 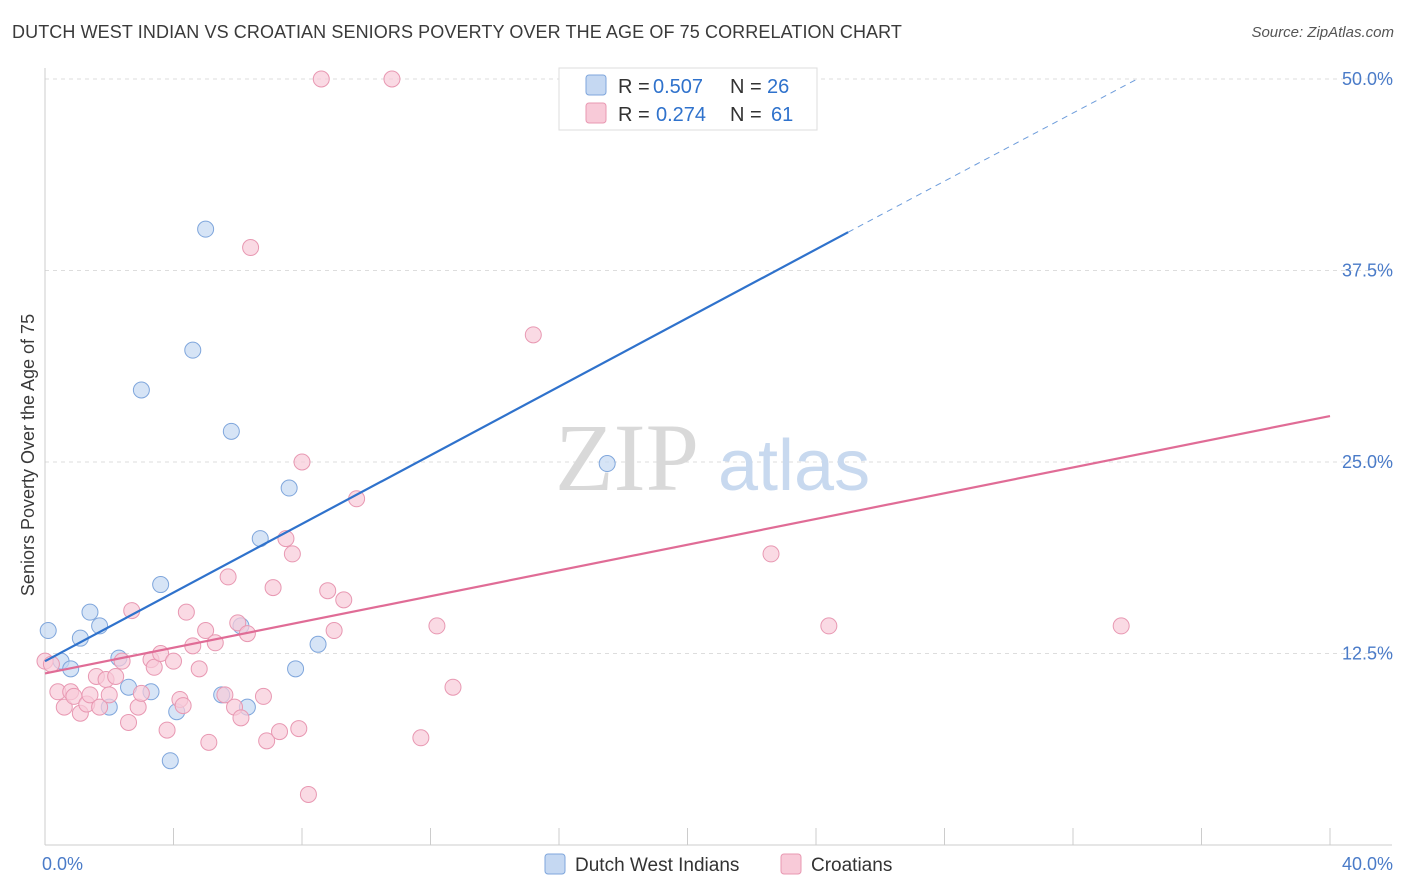 I want to click on y-axis-title: Seniors Poverty Over the Age of 75, so click(x=28, y=455).